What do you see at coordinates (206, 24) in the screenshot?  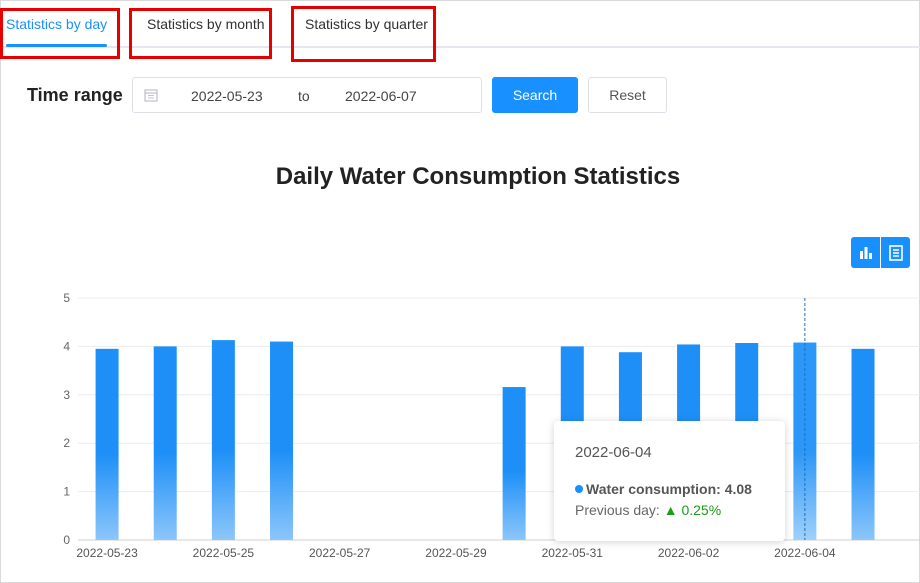 I see `tab-statistics-by-month: Statistics by month` at bounding box center [206, 24].